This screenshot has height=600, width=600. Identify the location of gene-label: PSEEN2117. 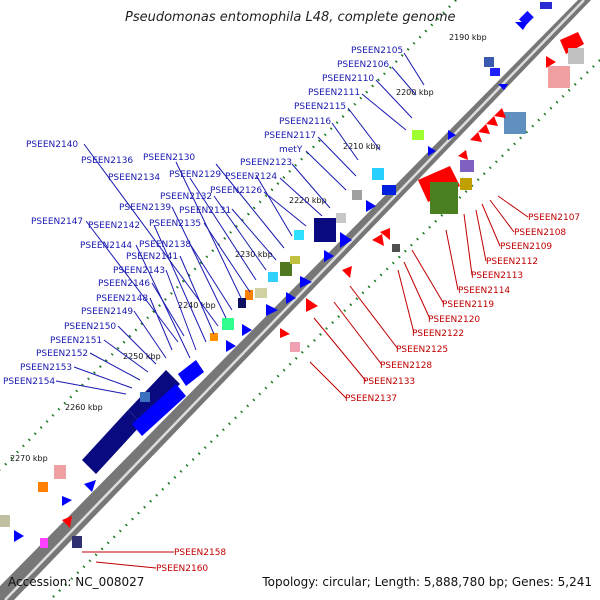
(290, 136).